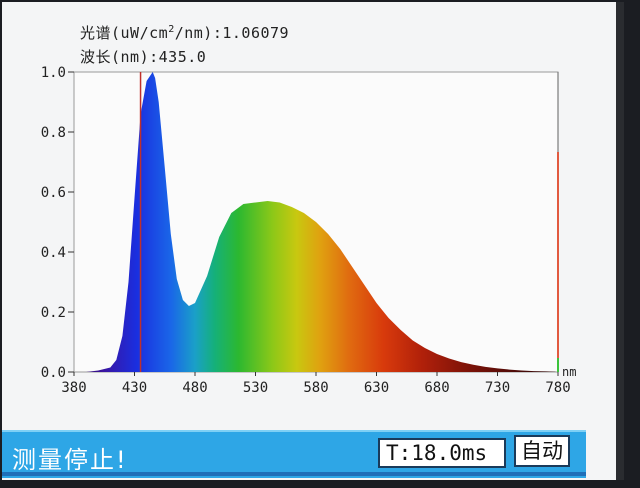  What do you see at coordinates (119, 57) in the screenshot?
I see `wavelength-label: 波长(nm):` at bounding box center [119, 57].